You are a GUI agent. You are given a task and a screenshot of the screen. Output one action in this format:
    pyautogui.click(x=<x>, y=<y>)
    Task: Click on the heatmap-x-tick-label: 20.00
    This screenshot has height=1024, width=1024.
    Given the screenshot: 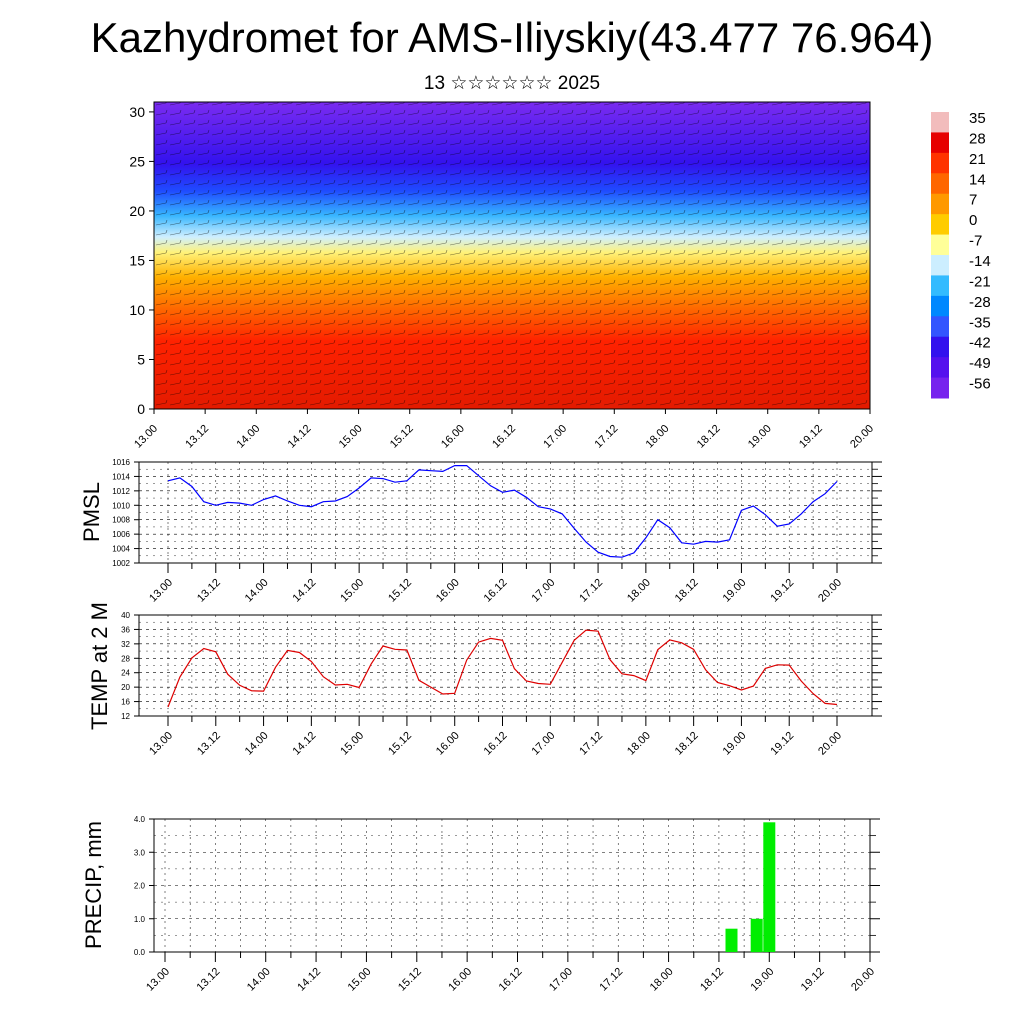 What is the action you would take?
    pyautogui.click(x=862, y=437)
    